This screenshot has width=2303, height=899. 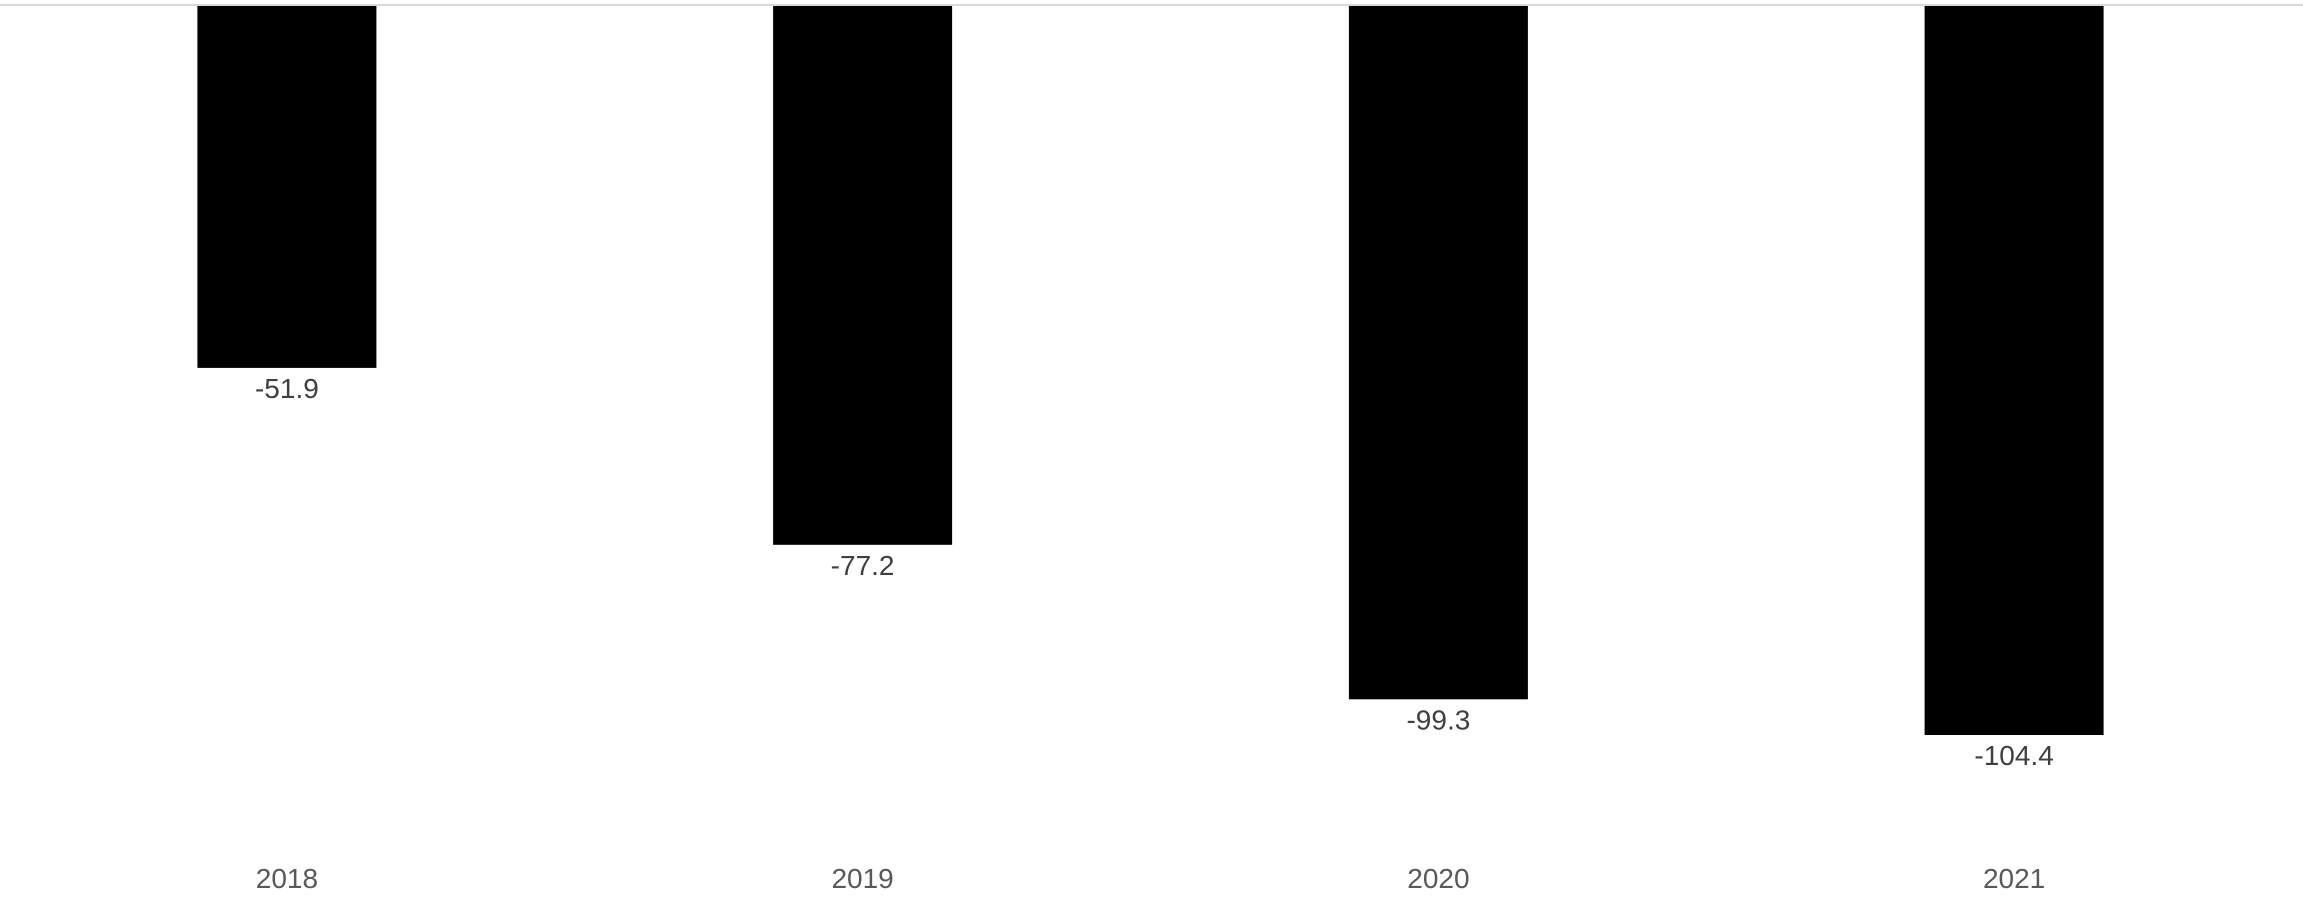 I want to click on x-tick-label-2019: 2019, so click(x=862, y=878).